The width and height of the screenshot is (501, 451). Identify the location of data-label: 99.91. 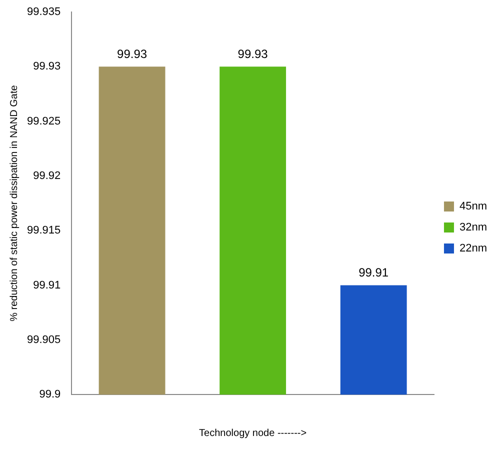
(373, 273).